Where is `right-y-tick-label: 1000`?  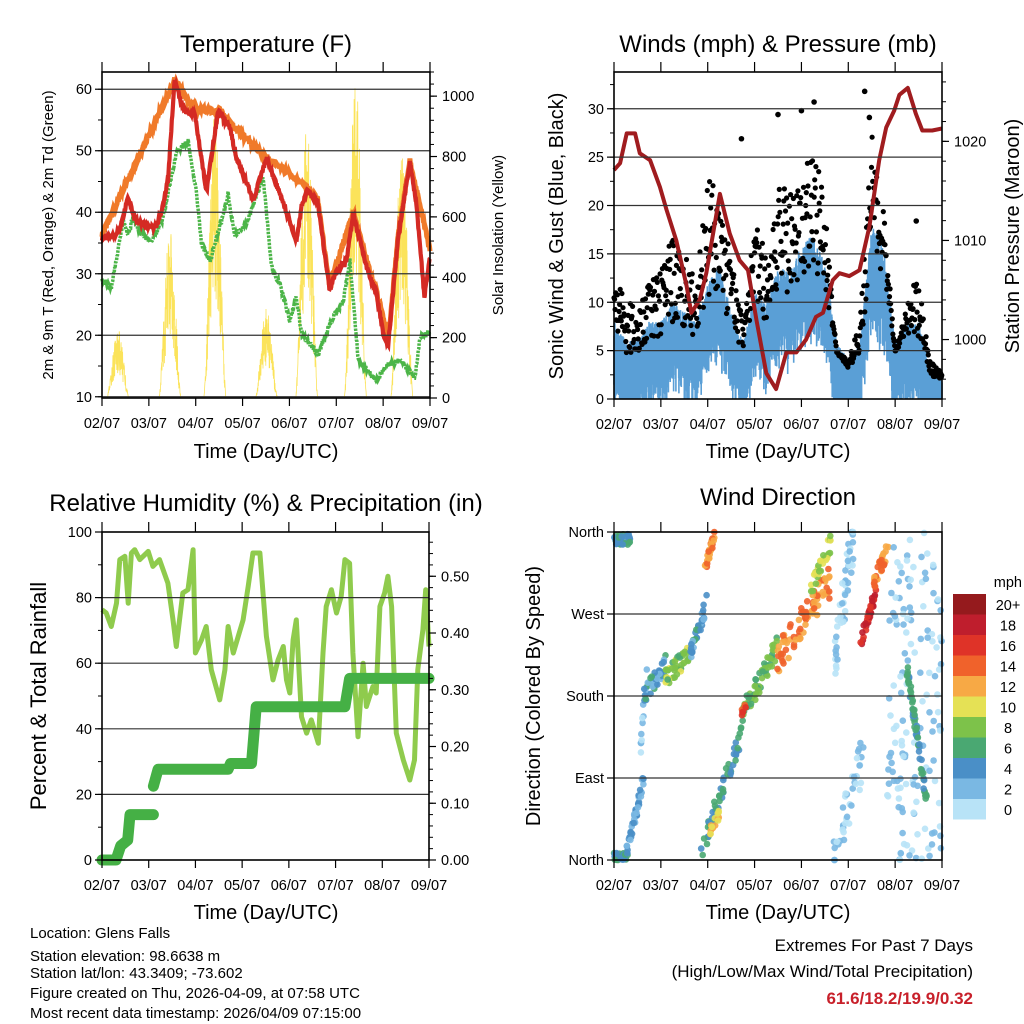 right-y-tick-label: 1000 is located at coordinates (458, 97).